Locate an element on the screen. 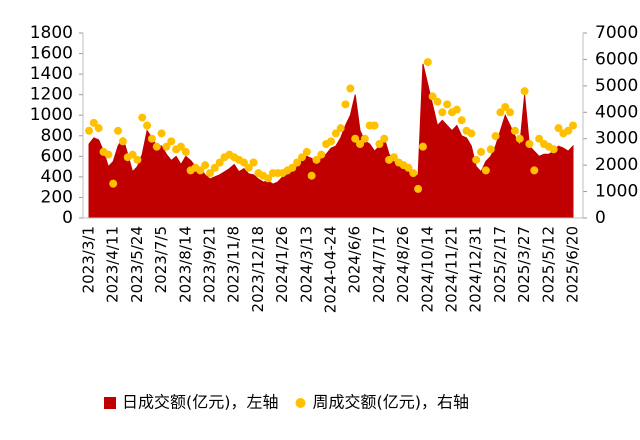 This screenshot has width=640, height=440. x-tick-label: 2023/3/1 is located at coordinates (89, 259).